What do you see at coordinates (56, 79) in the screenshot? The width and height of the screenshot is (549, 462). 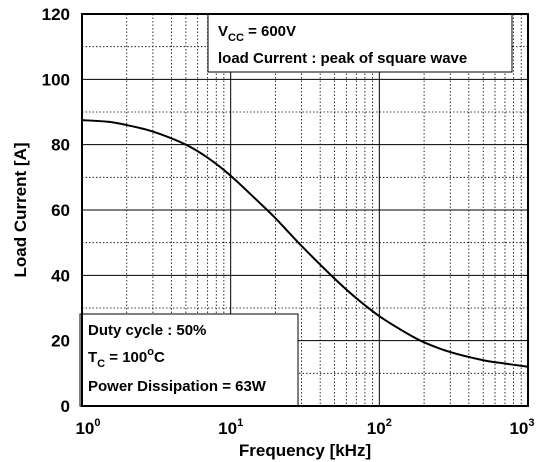 I see `y-tick-label: 100` at bounding box center [56, 79].